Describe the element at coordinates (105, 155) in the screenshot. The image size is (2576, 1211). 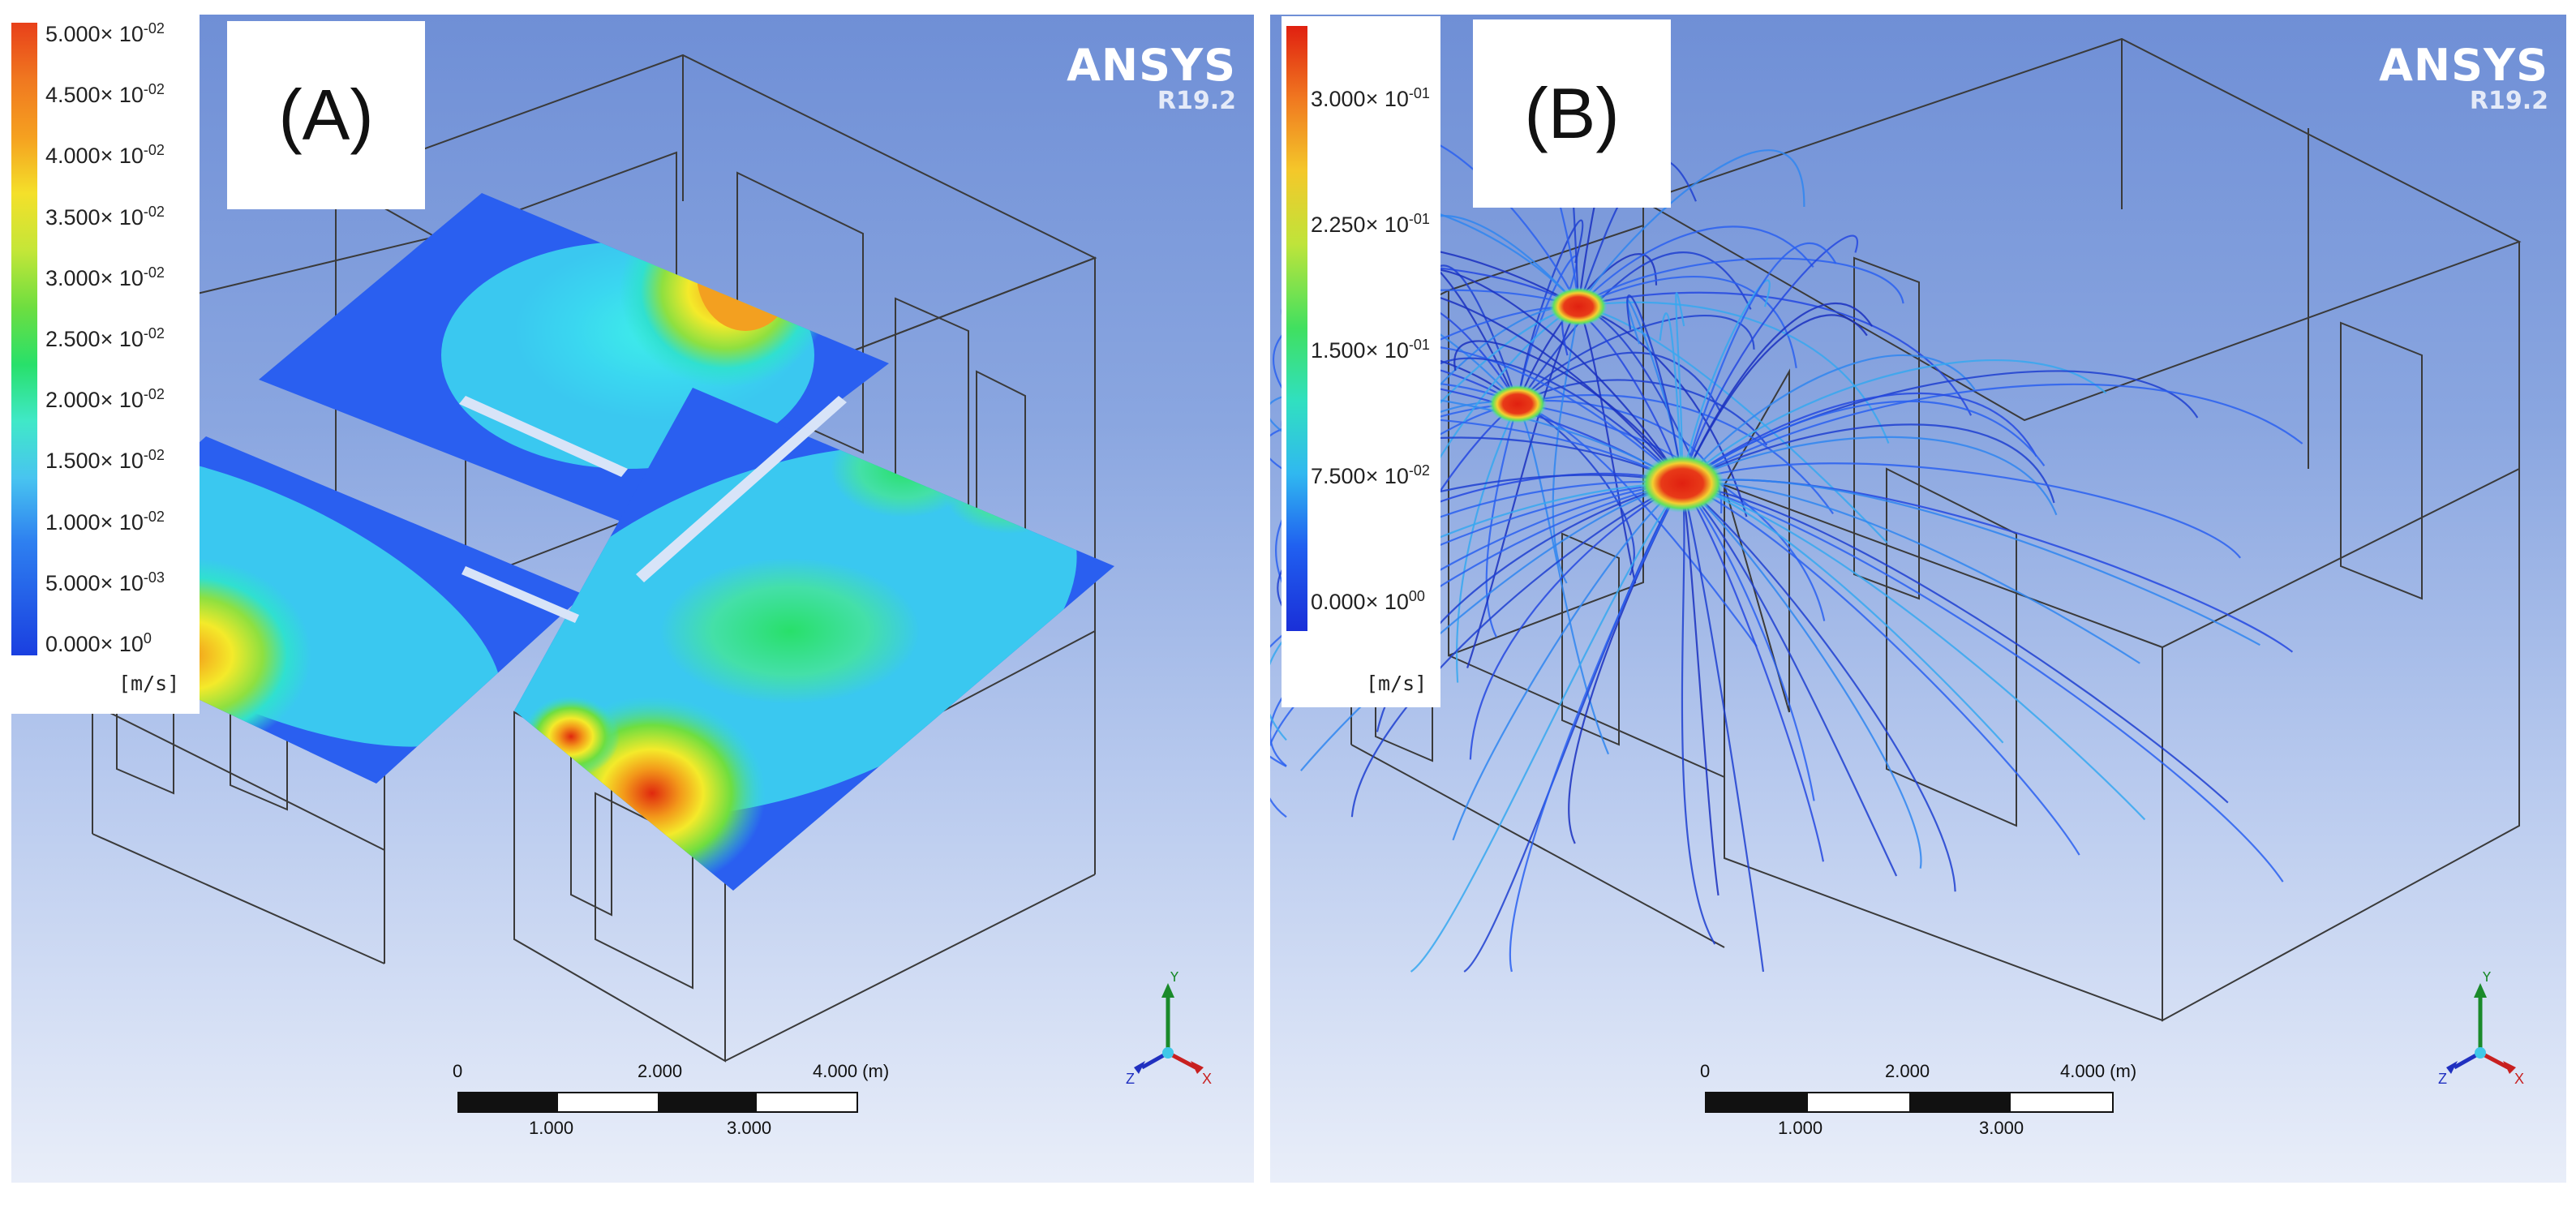
I see `legend-tick-label: 4.000× 10-02` at that location.